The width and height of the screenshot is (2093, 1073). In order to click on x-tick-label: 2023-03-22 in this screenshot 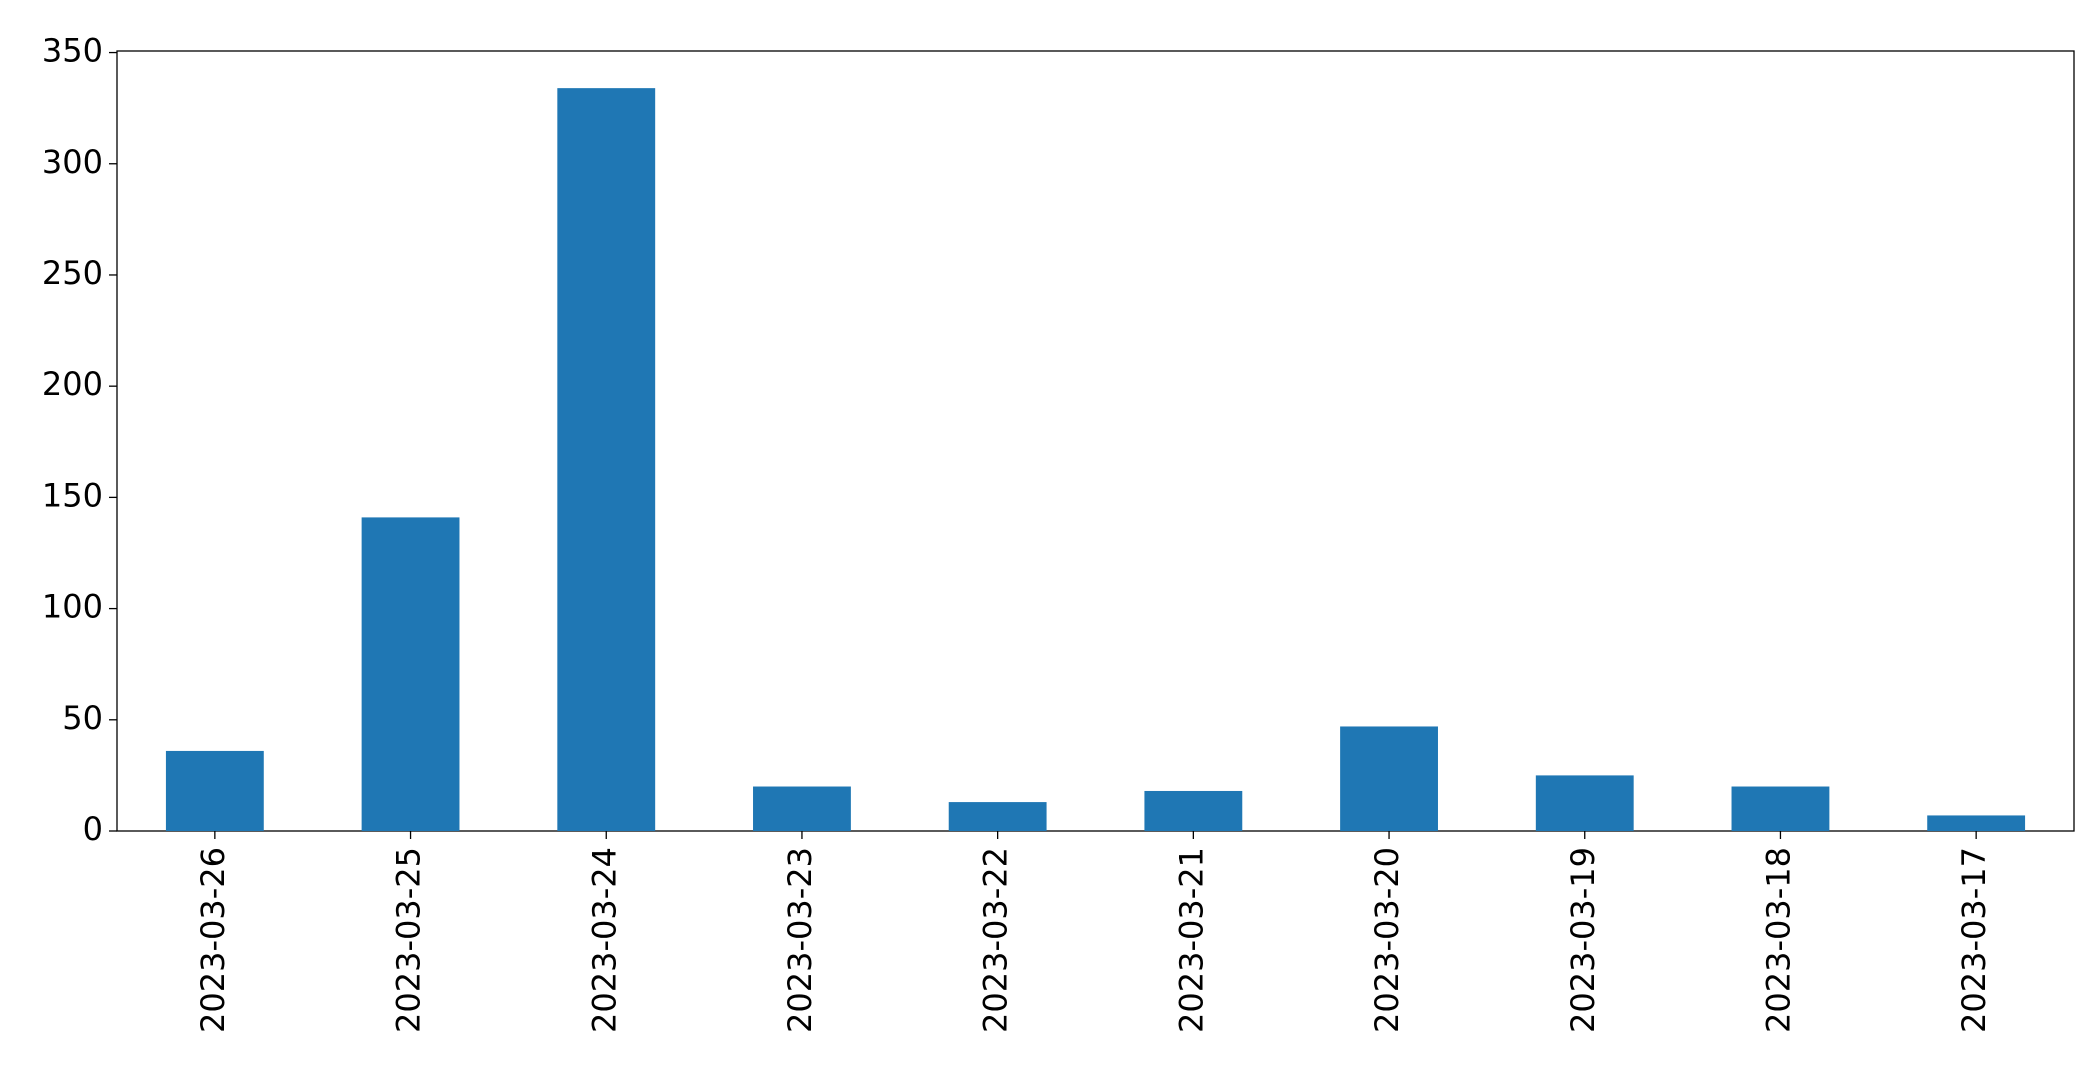, I will do `click(996, 940)`.